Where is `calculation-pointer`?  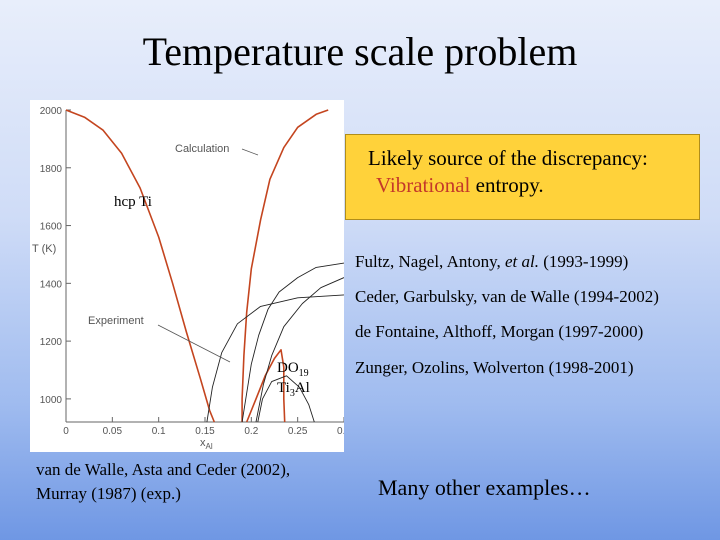 calculation-pointer is located at coordinates (250, 152).